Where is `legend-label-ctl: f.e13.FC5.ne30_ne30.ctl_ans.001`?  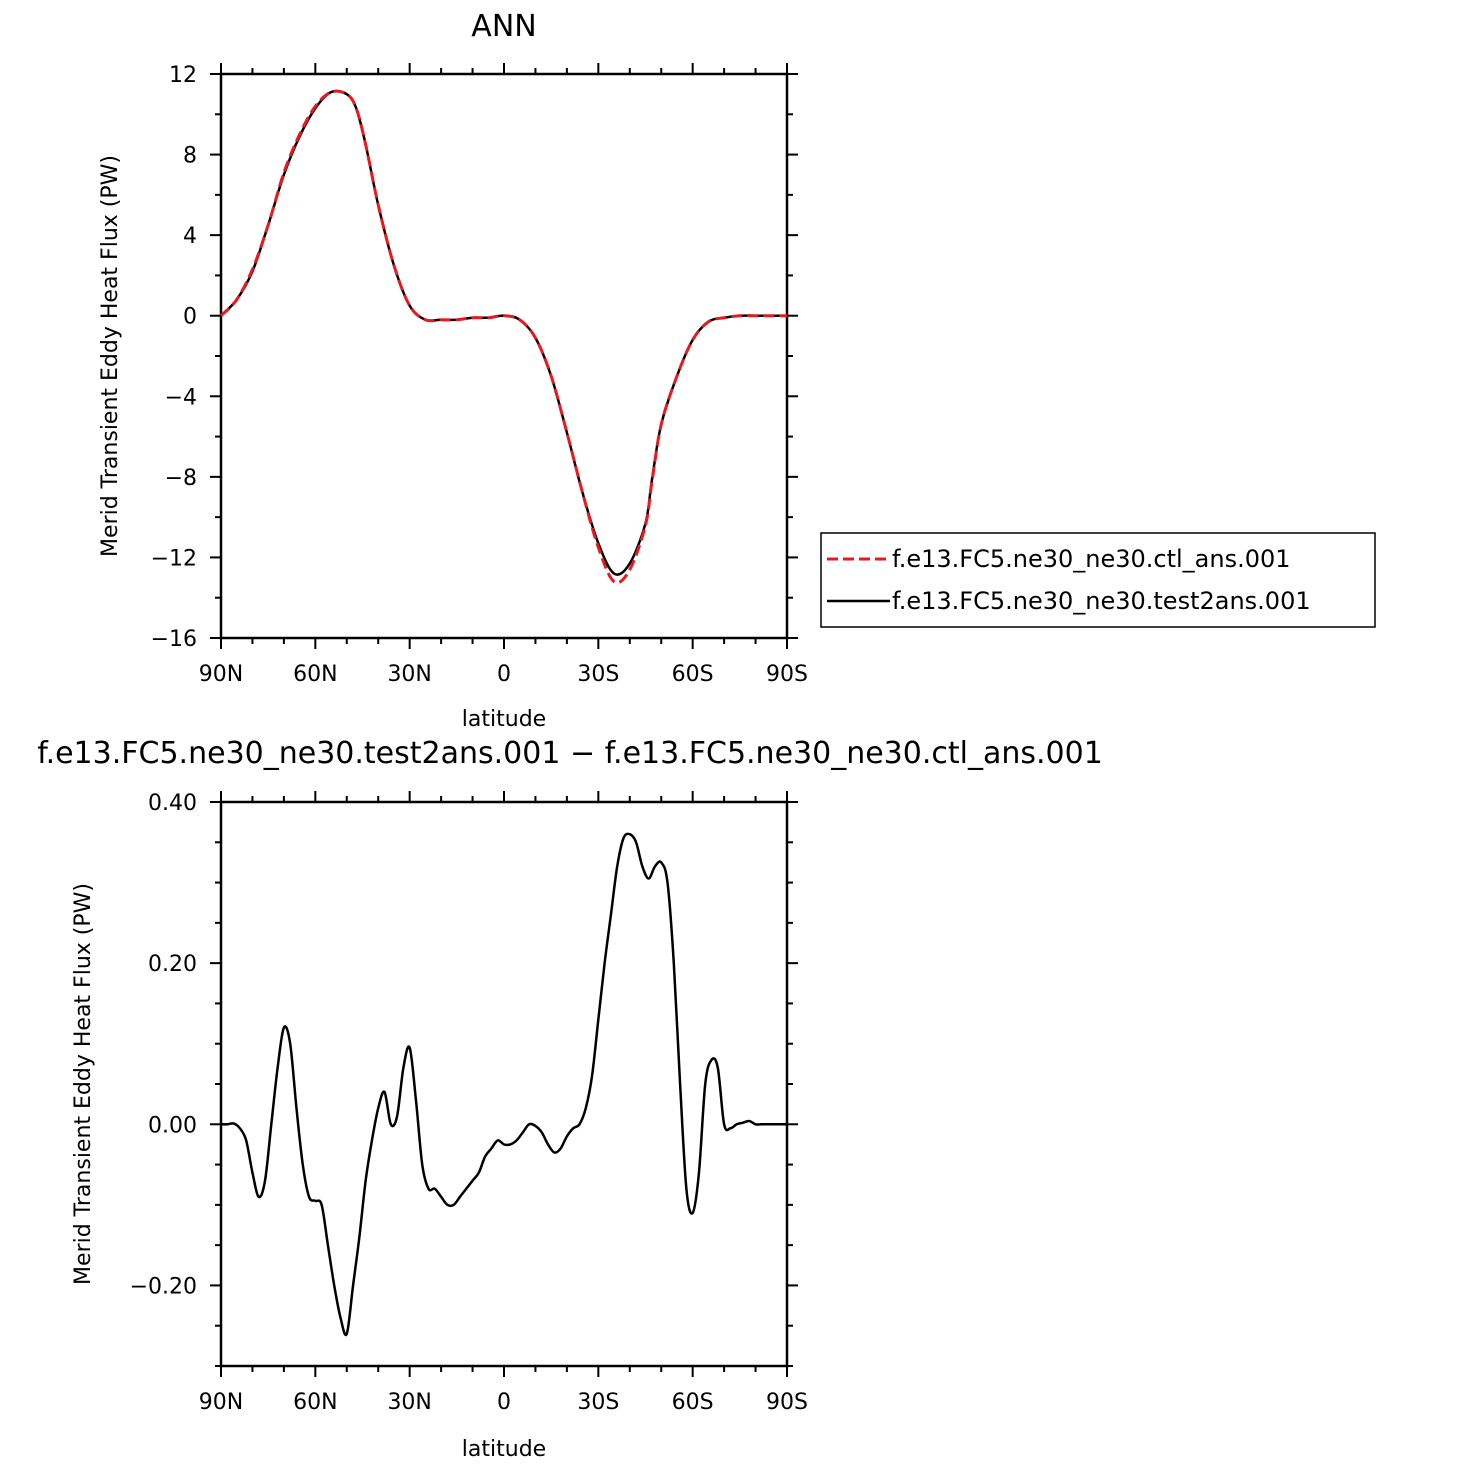
legend-label-ctl: f.e13.FC5.ne30_ne30.ctl_ans.001 is located at coordinates (1091, 559).